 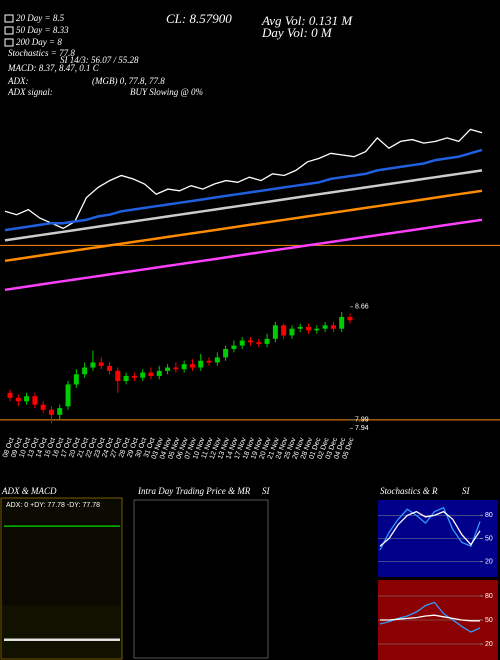 I want to click on y-tick-label: 8.66, so click(x=362, y=307).